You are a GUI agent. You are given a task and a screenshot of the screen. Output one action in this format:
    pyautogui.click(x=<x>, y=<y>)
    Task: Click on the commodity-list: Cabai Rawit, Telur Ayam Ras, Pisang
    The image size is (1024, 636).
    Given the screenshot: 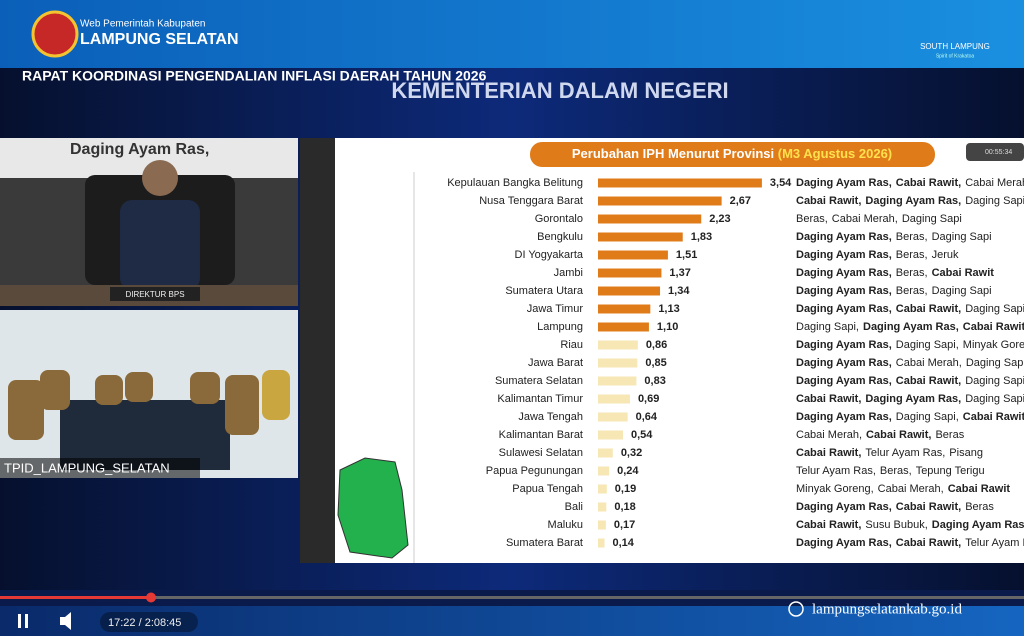 What is the action you would take?
    pyautogui.click(x=889, y=453)
    